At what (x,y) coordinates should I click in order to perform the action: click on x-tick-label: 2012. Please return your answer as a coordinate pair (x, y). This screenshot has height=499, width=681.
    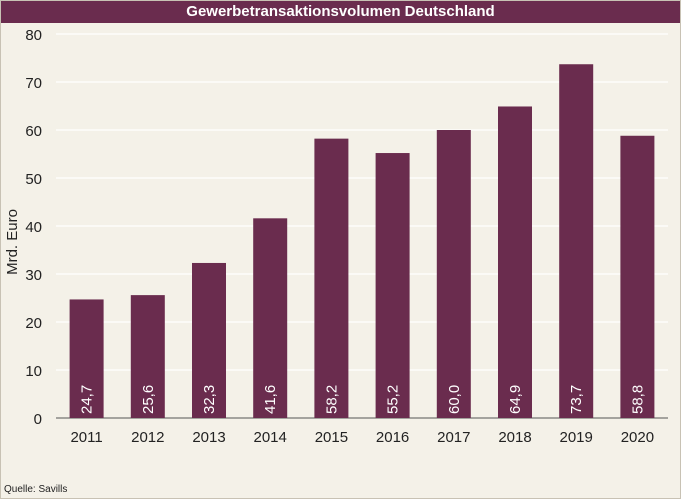
    Looking at the image, I should click on (147, 437).